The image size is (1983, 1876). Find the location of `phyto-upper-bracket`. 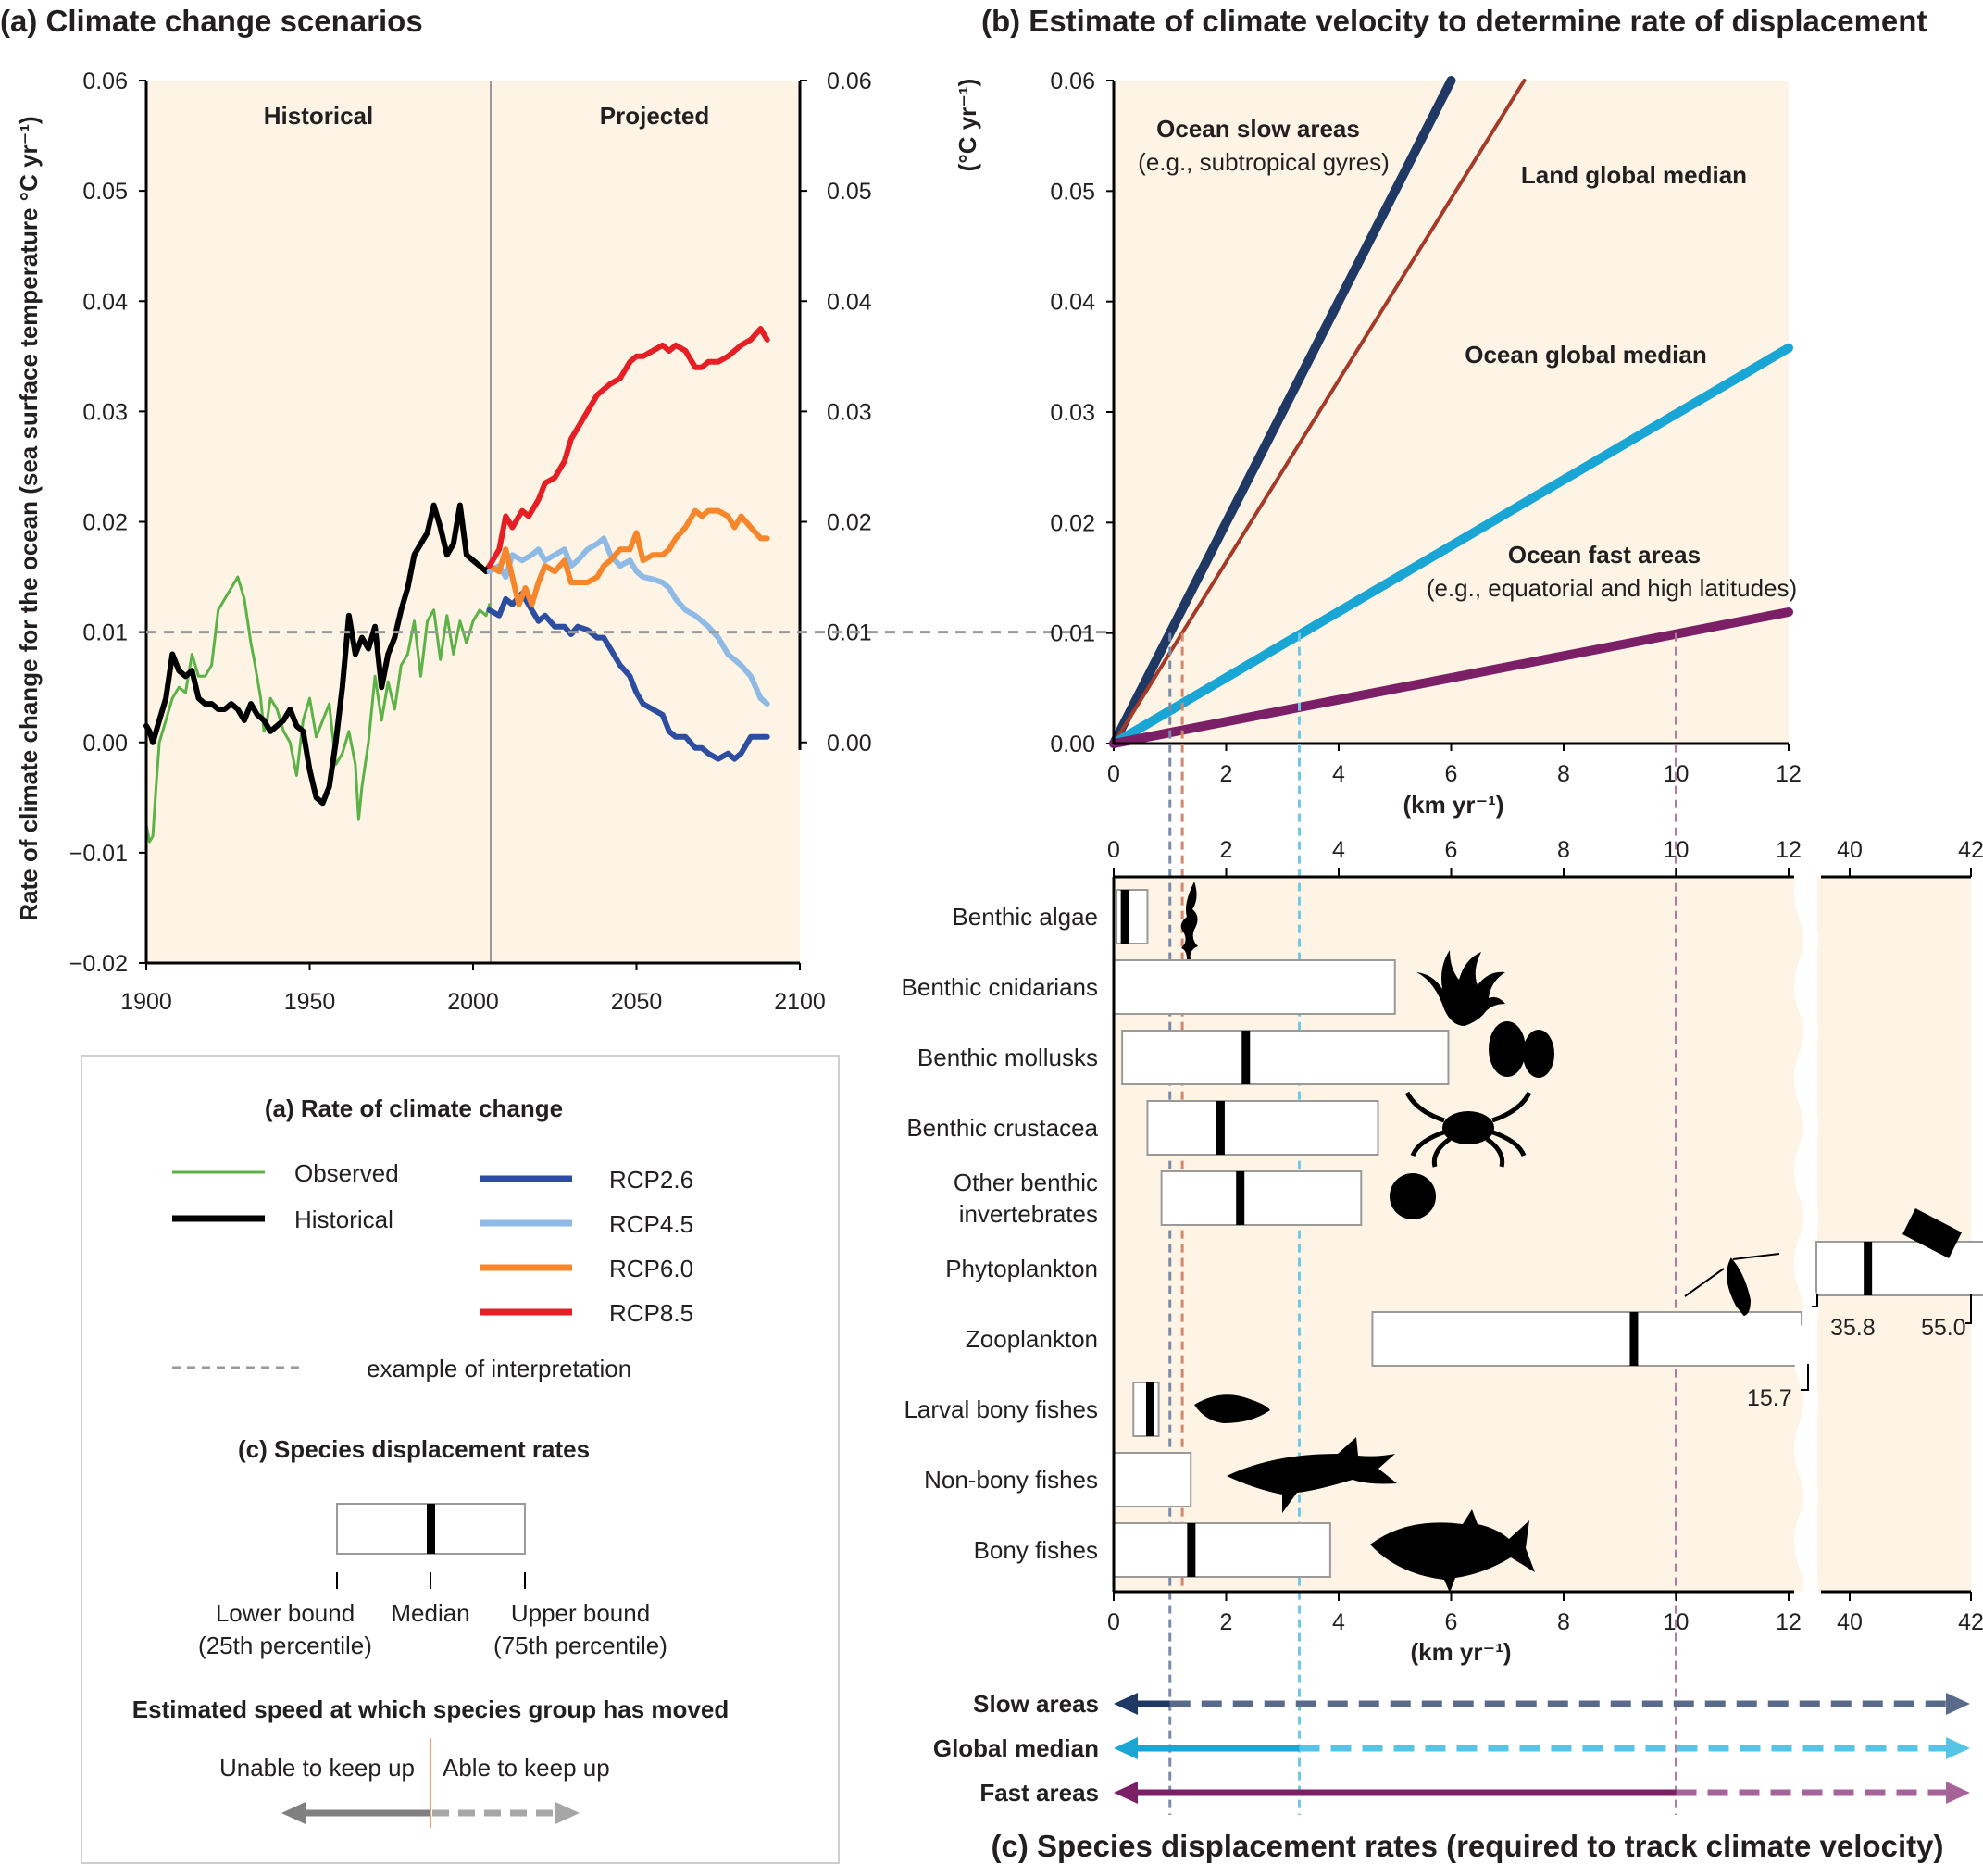

phyto-upper-bracket is located at coordinates (1968, 1309).